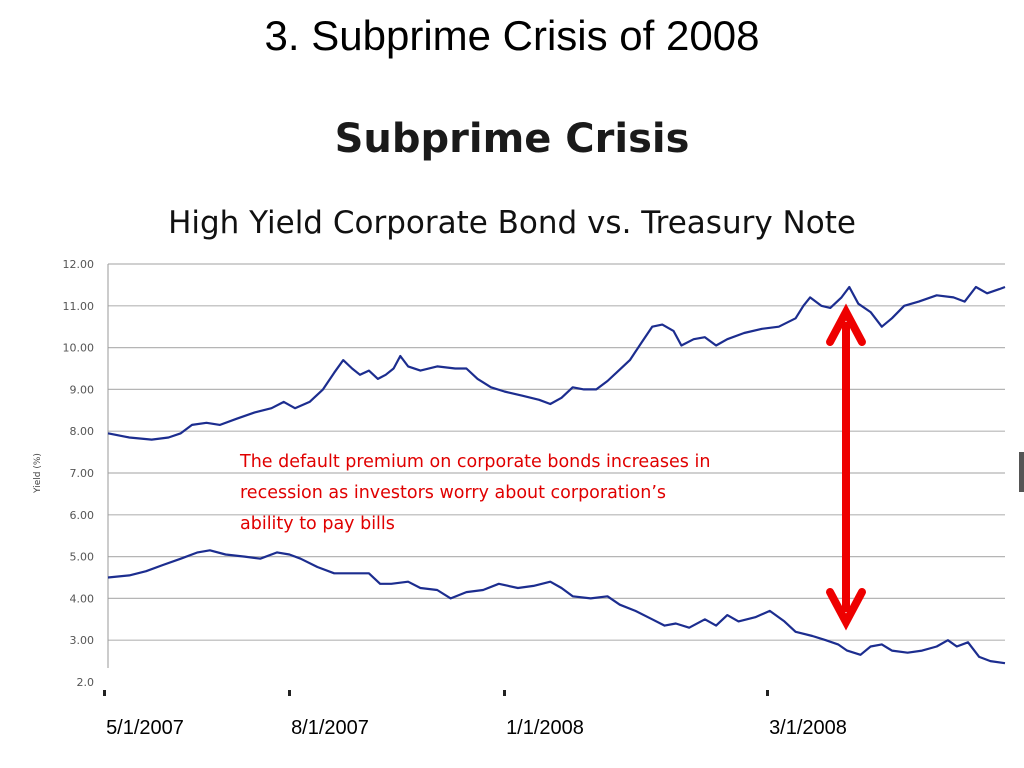 The image size is (1024, 768). What do you see at coordinates (512, 139) in the screenshot?
I see `chart-title: Subprime Crisis` at bounding box center [512, 139].